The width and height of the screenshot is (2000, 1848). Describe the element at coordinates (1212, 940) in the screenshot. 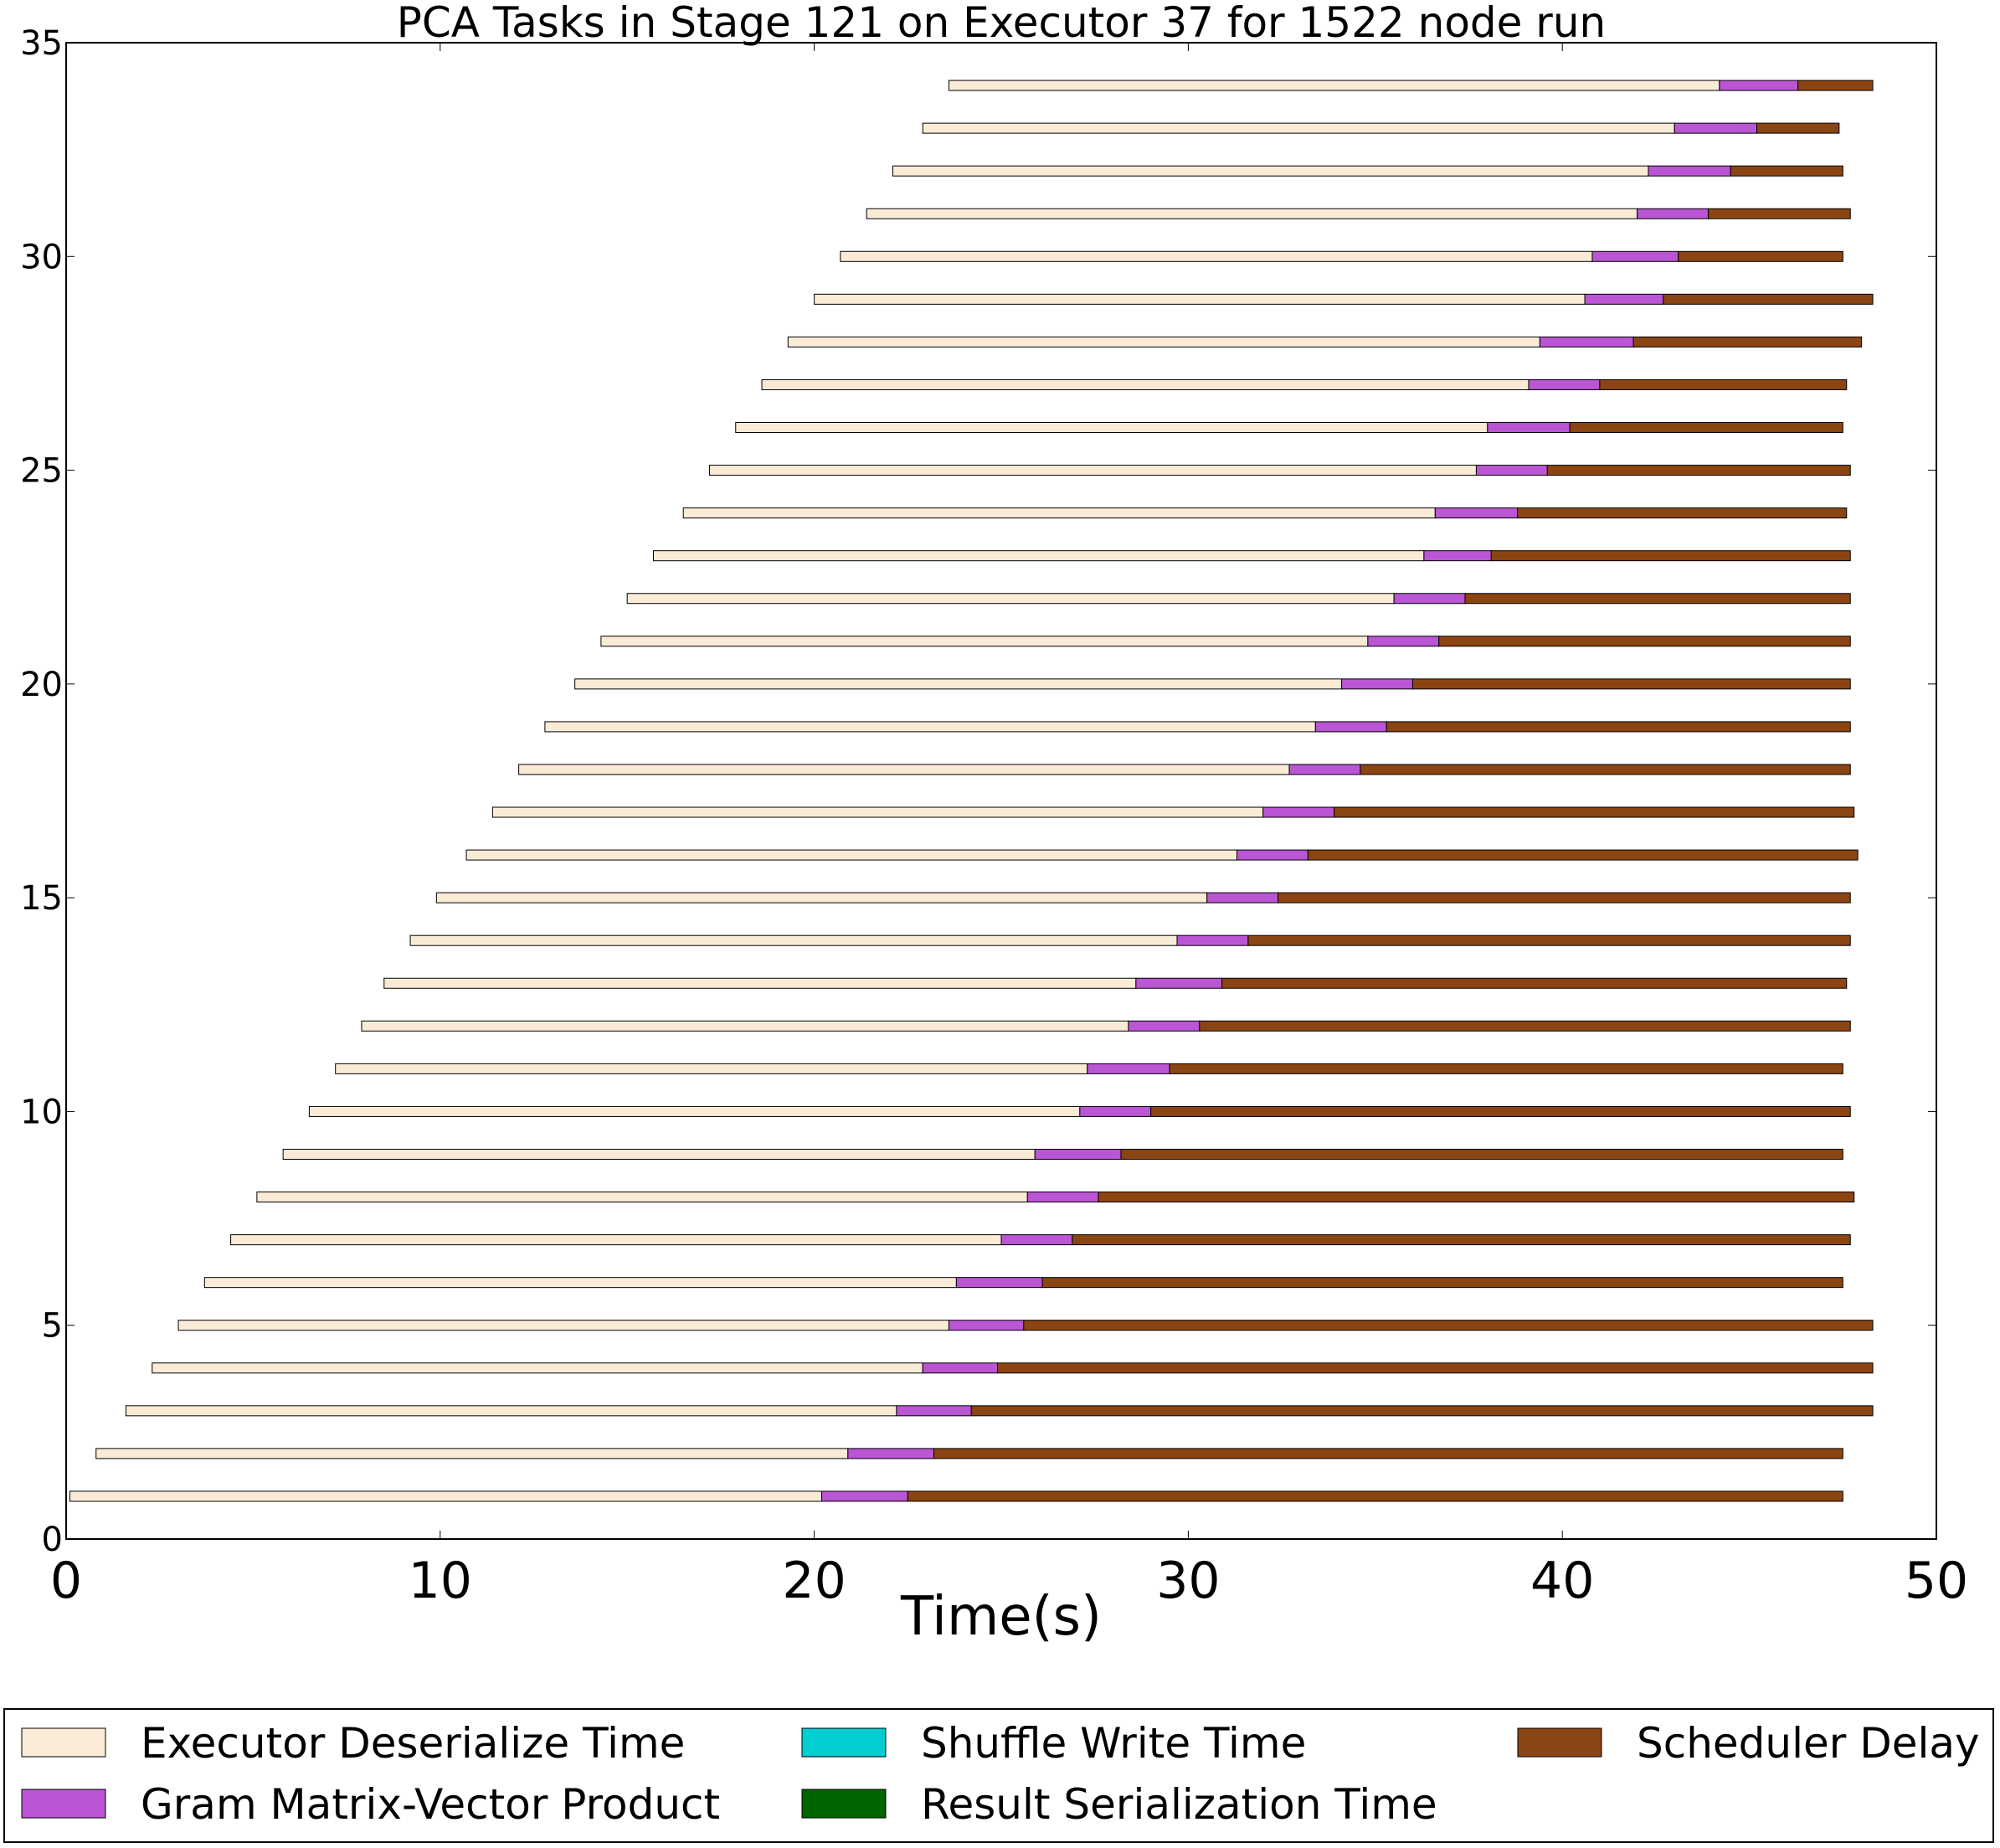

I see `task-14-gram-bar` at that location.